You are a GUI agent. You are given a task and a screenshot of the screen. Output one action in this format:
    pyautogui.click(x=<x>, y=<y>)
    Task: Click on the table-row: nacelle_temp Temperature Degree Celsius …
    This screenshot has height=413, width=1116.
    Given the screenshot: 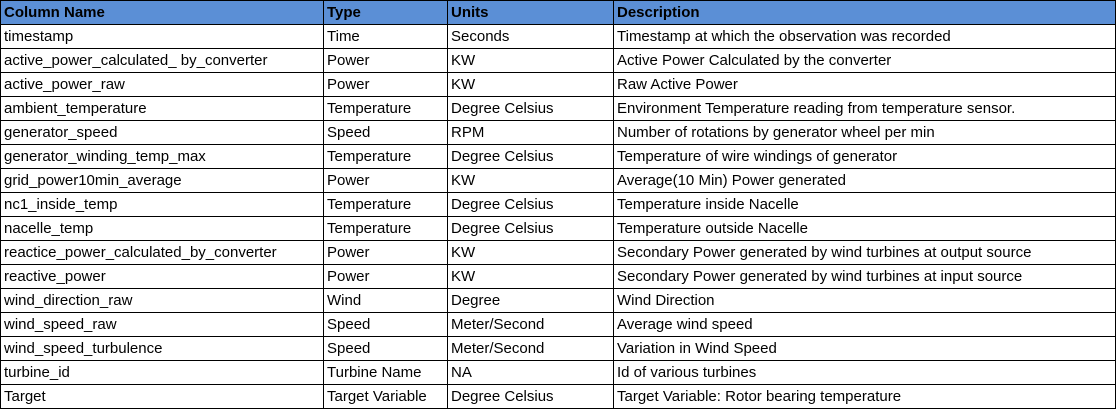 What is the action you would take?
    pyautogui.click(x=558, y=228)
    